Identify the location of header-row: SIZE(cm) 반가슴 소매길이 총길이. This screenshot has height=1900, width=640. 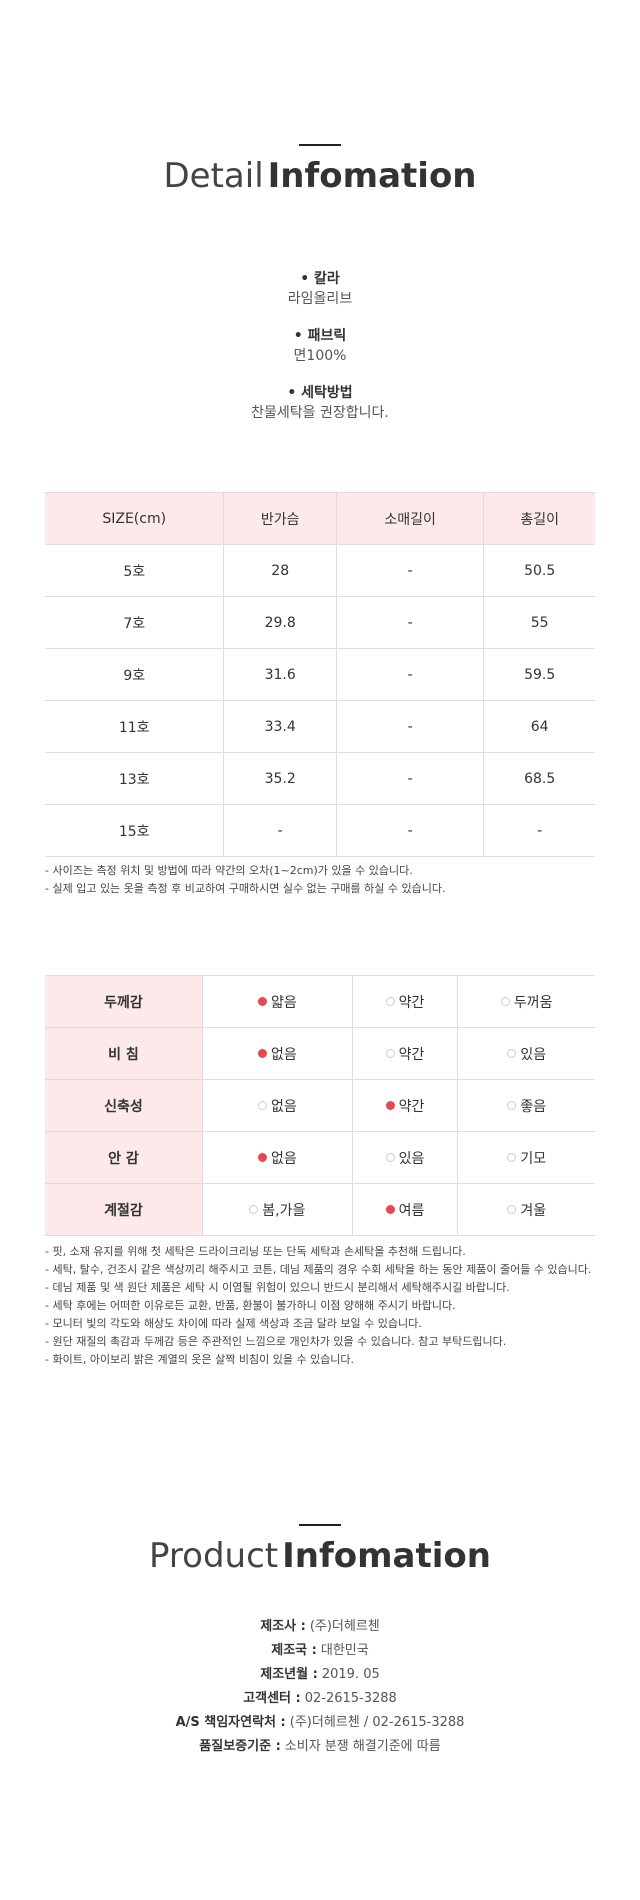
(320, 518).